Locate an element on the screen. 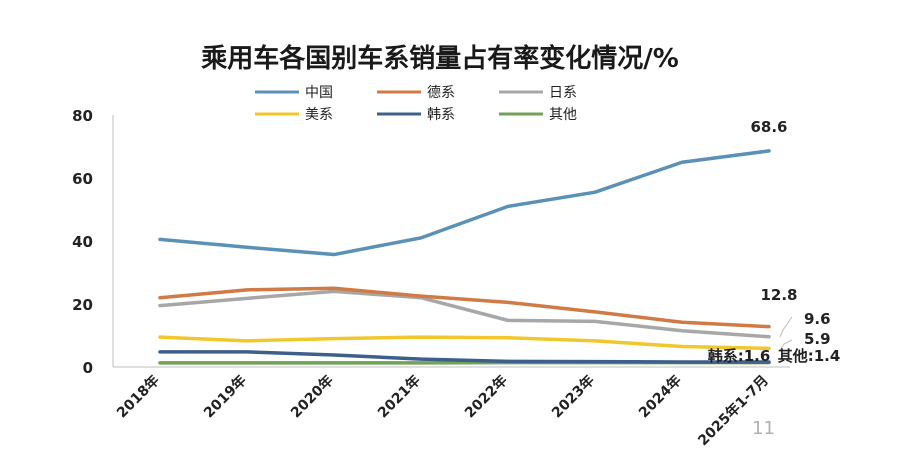 The width and height of the screenshot is (900, 474). y-tick-label: 20 is located at coordinates (82, 305).